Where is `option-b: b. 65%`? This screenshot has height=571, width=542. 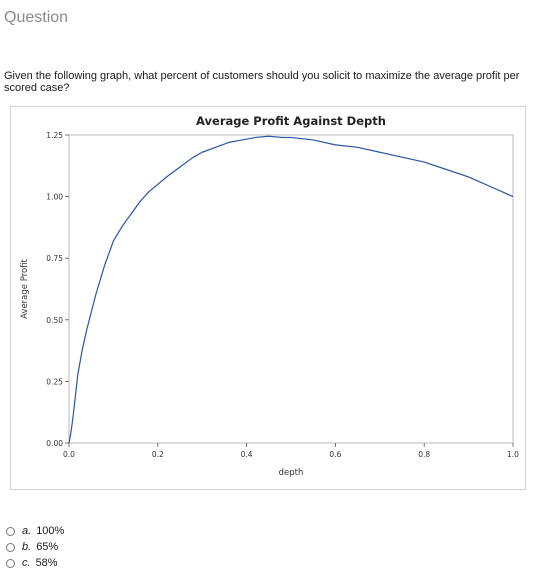
option-b: b. 65% is located at coordinates (35, 547).